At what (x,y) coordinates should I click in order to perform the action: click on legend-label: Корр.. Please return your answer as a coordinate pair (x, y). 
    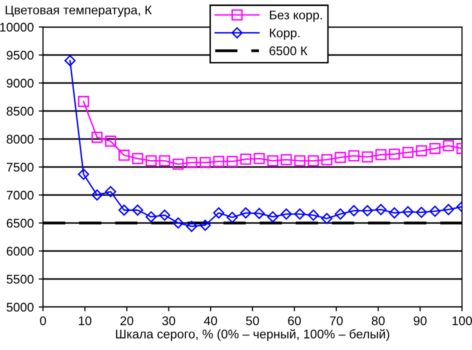
    Looking at the image, I should click on (285, 34).